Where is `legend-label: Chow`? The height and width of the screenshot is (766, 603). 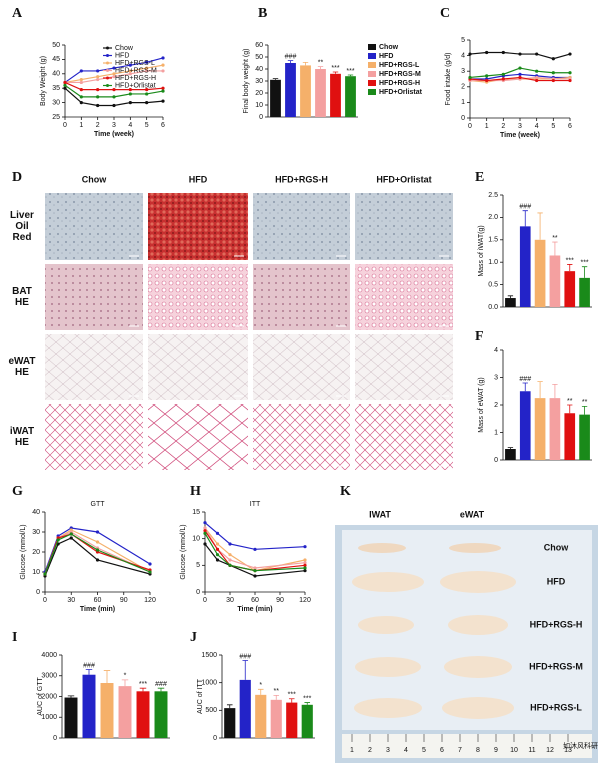 legend-label: Chow is located at coordinates (389, 47).